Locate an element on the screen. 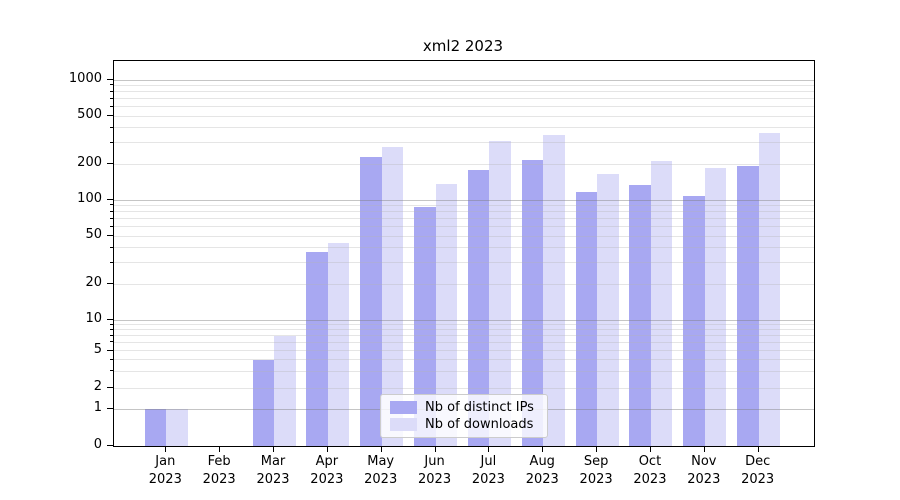  legend-row-downloads: Nb of downloads is located at coordinates (464, 424).